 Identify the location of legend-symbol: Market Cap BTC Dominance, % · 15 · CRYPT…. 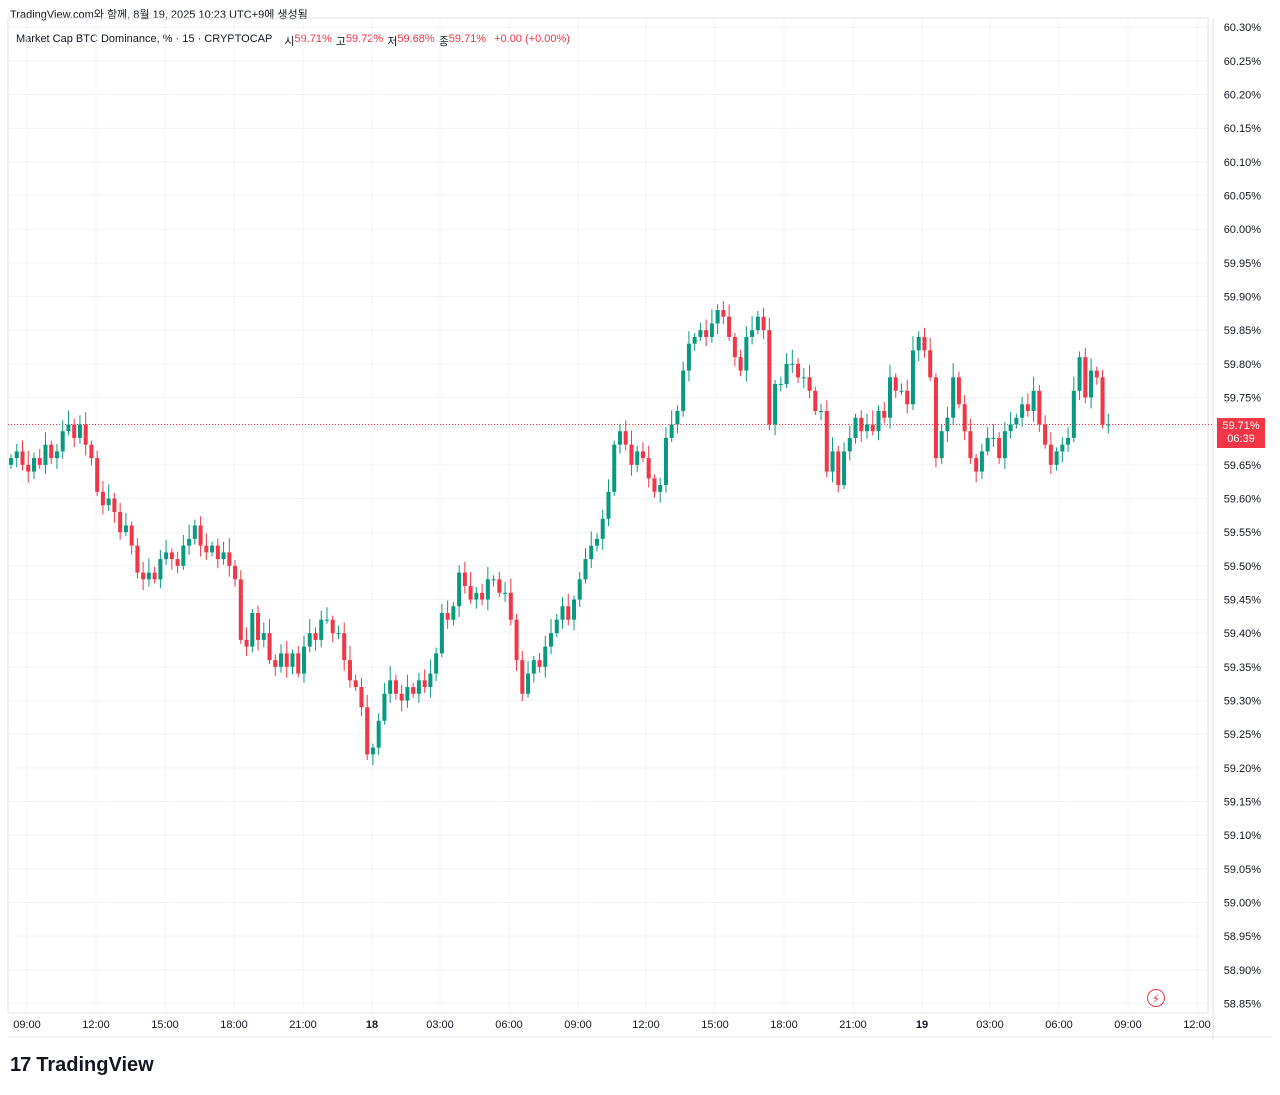
(144, 39).